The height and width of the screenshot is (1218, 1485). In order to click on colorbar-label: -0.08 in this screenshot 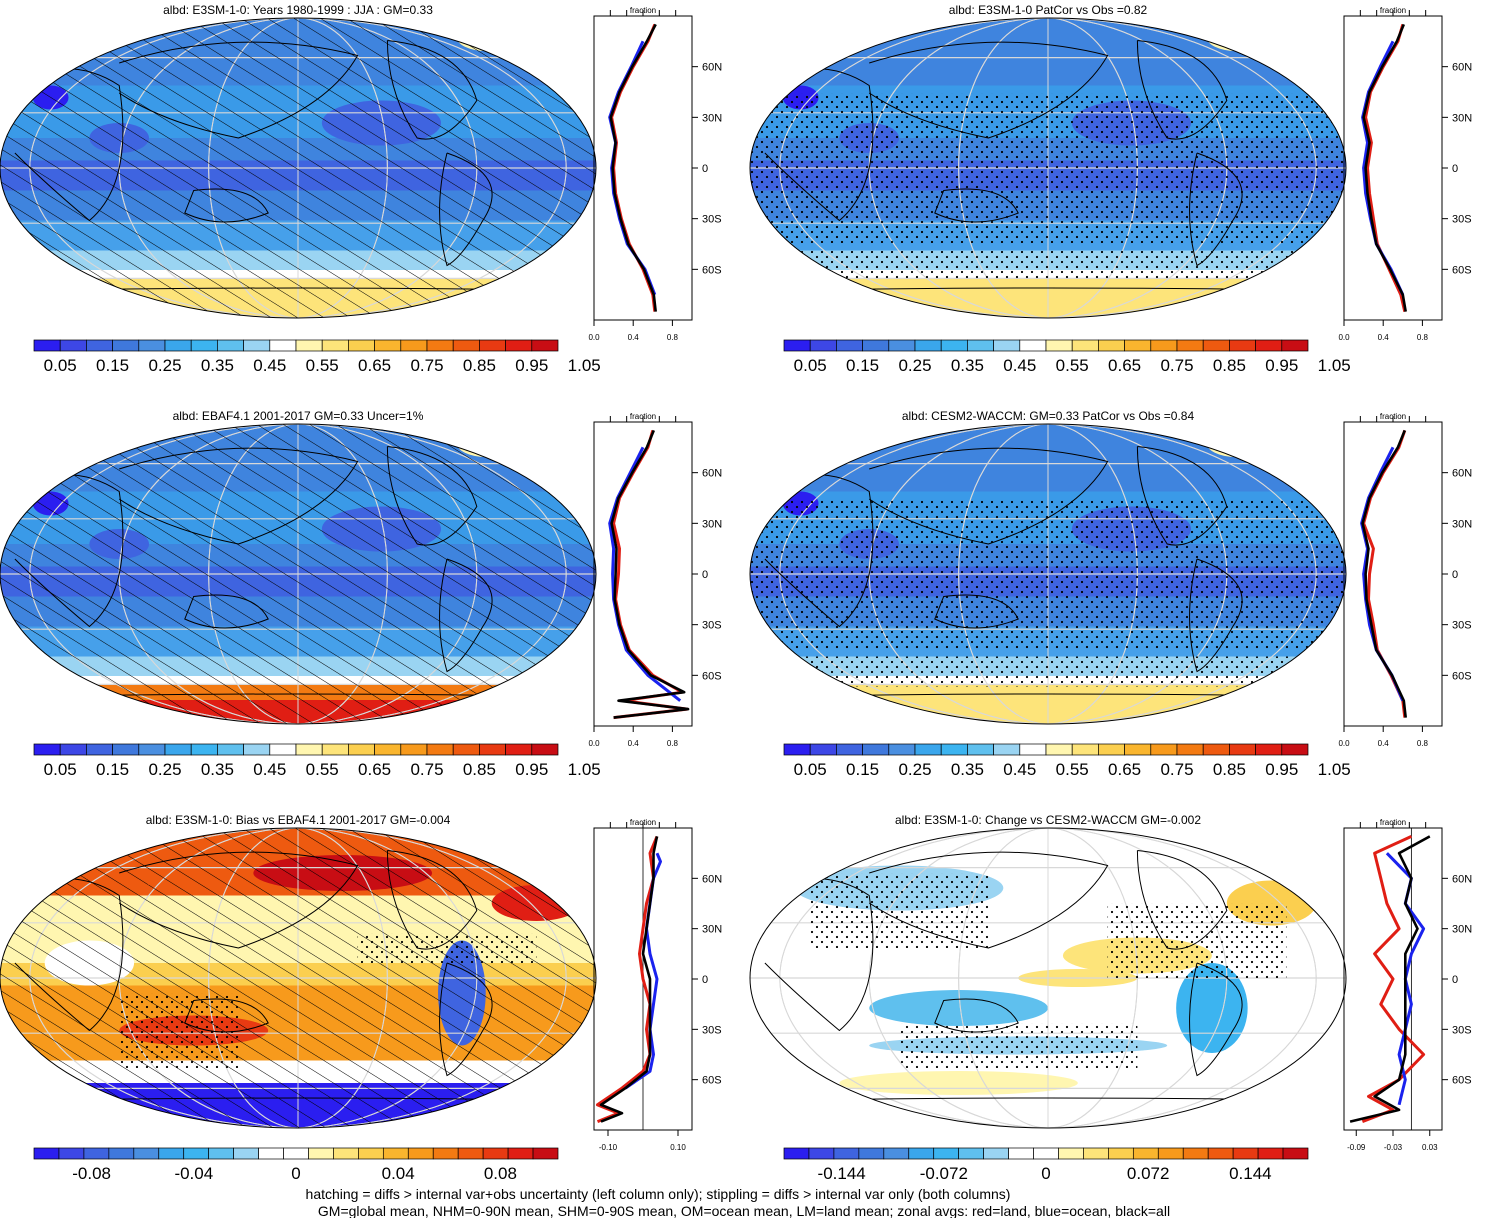, I will do `click(91, 1173)`.